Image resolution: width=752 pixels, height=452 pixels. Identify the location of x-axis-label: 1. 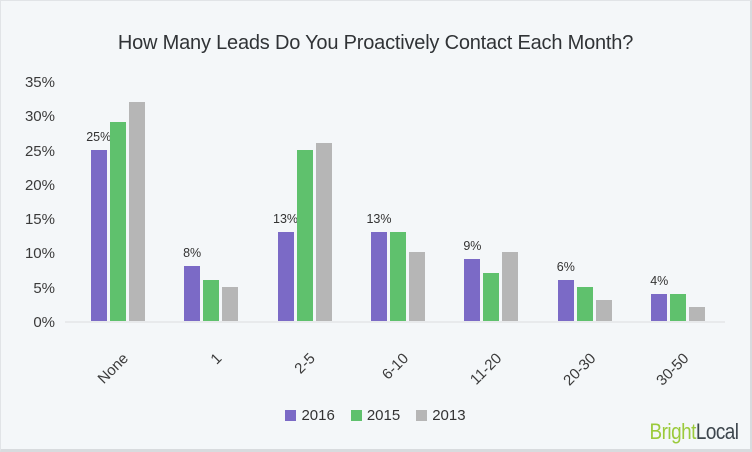
(216, 359).